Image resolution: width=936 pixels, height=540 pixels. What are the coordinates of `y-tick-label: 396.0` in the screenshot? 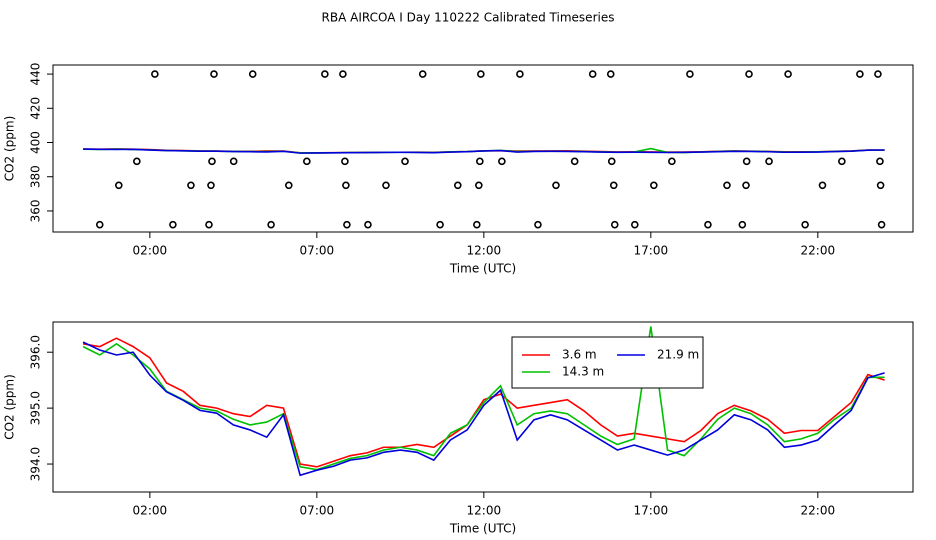 It's located at (36, 352).